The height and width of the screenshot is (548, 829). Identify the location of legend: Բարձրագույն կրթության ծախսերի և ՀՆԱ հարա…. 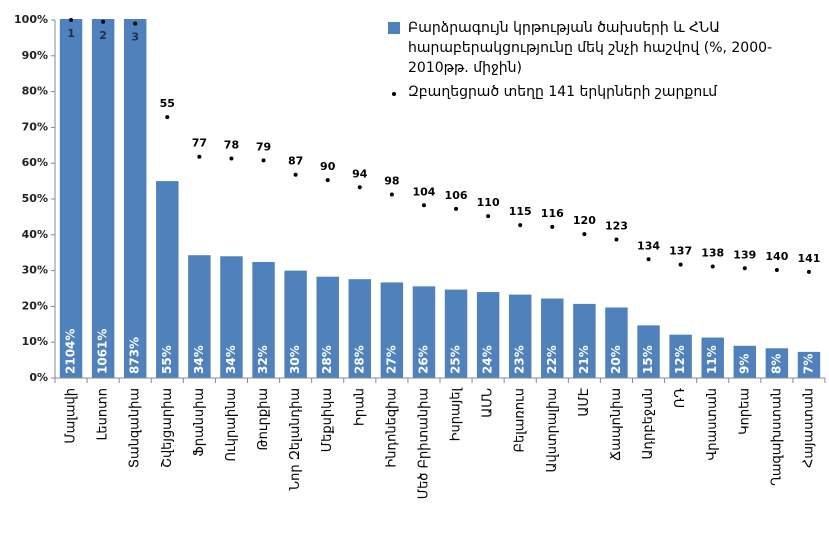
(603, 62).